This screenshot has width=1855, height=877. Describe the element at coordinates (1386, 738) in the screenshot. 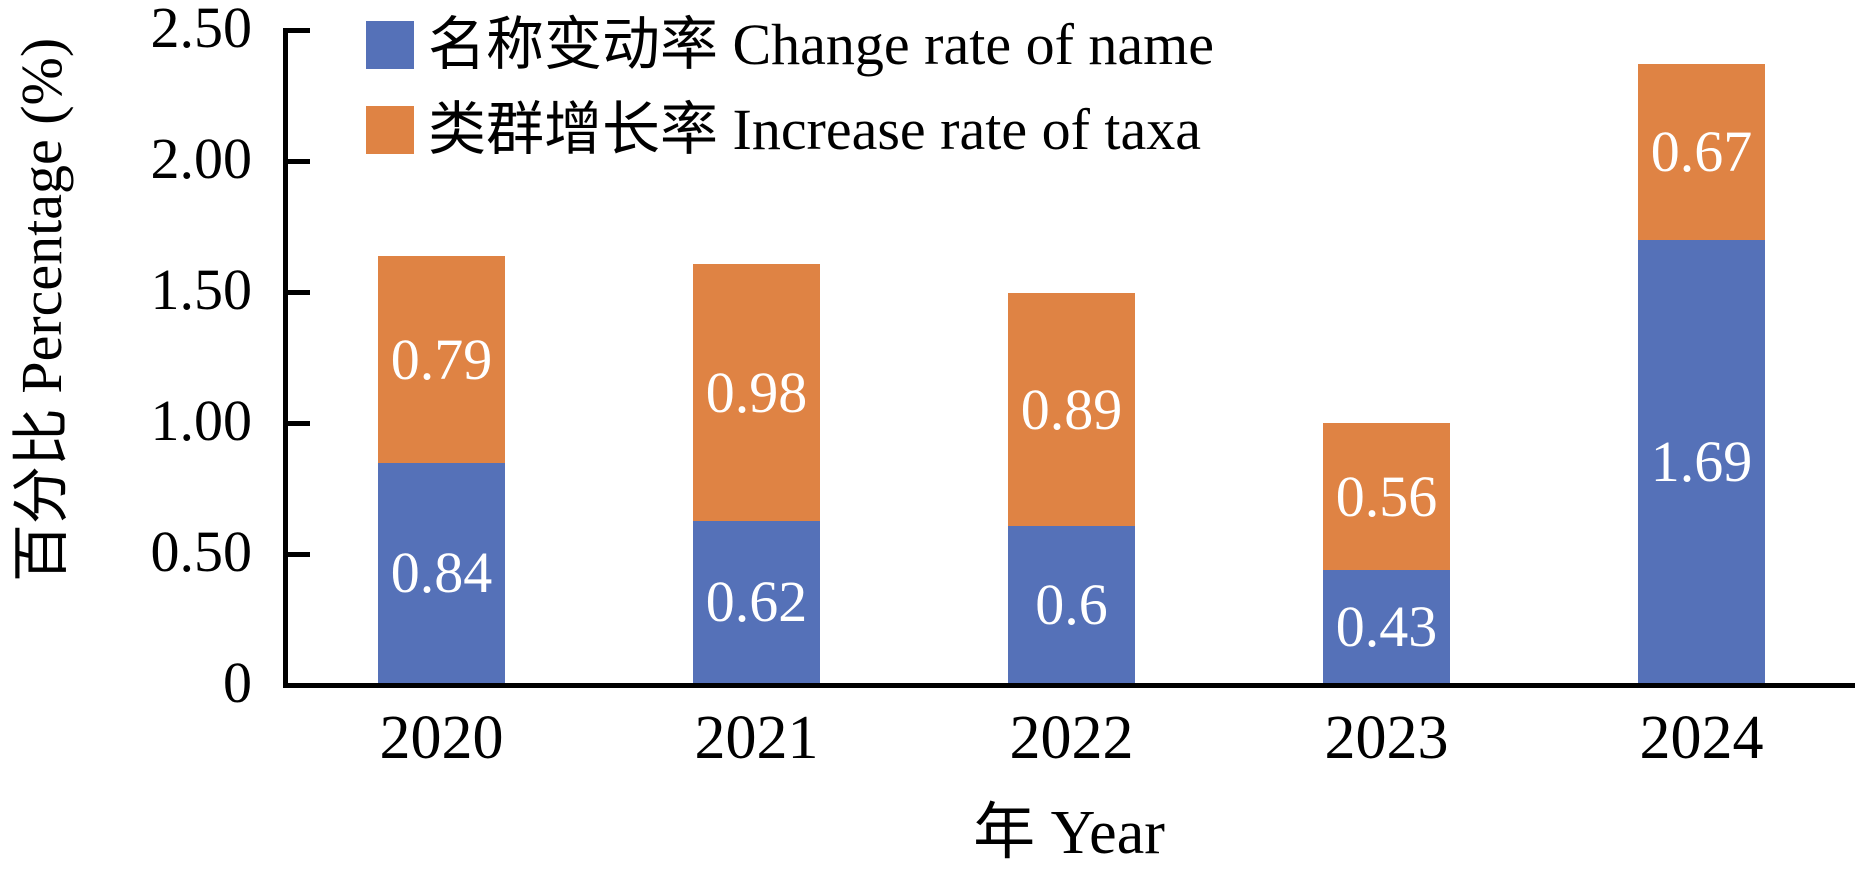

I see `x-tick-label-2023: 2023` at that location.